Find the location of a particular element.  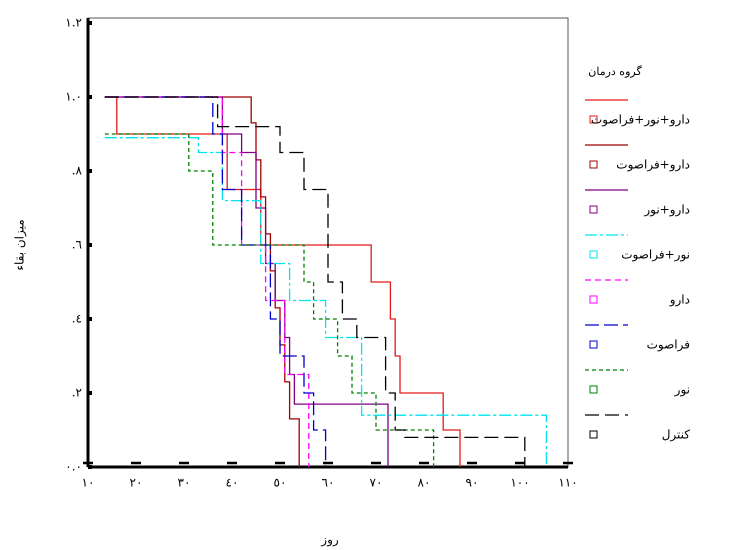

y-tick-label: .٤ is located at coordinates (77, 319).